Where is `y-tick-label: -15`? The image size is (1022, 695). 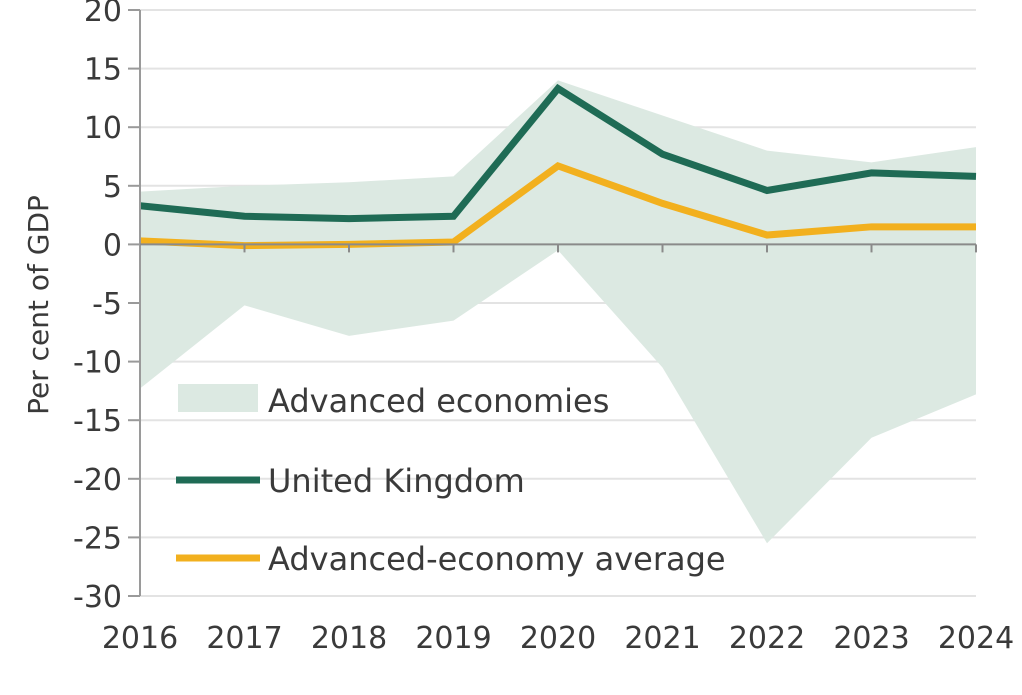
y-tick-label: -15 is located at coordinates (97, 421).